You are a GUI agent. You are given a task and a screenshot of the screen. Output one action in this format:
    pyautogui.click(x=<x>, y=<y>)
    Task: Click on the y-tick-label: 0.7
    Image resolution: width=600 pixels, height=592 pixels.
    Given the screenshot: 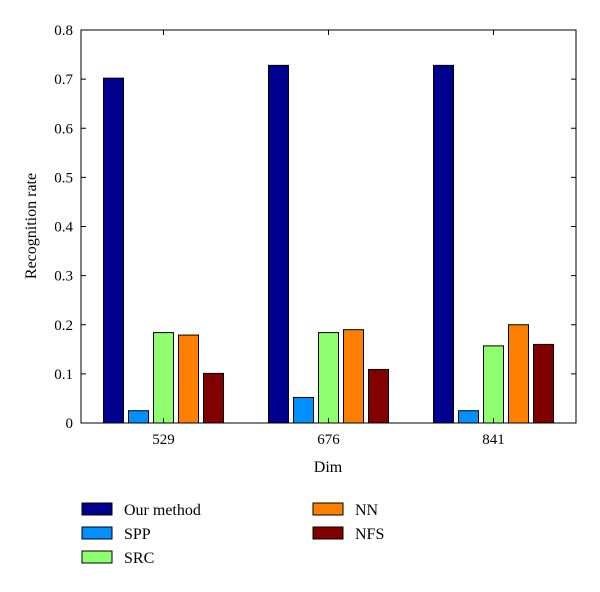 What is the action you would take?
    pyautogui.click(x=63, y=80)
    